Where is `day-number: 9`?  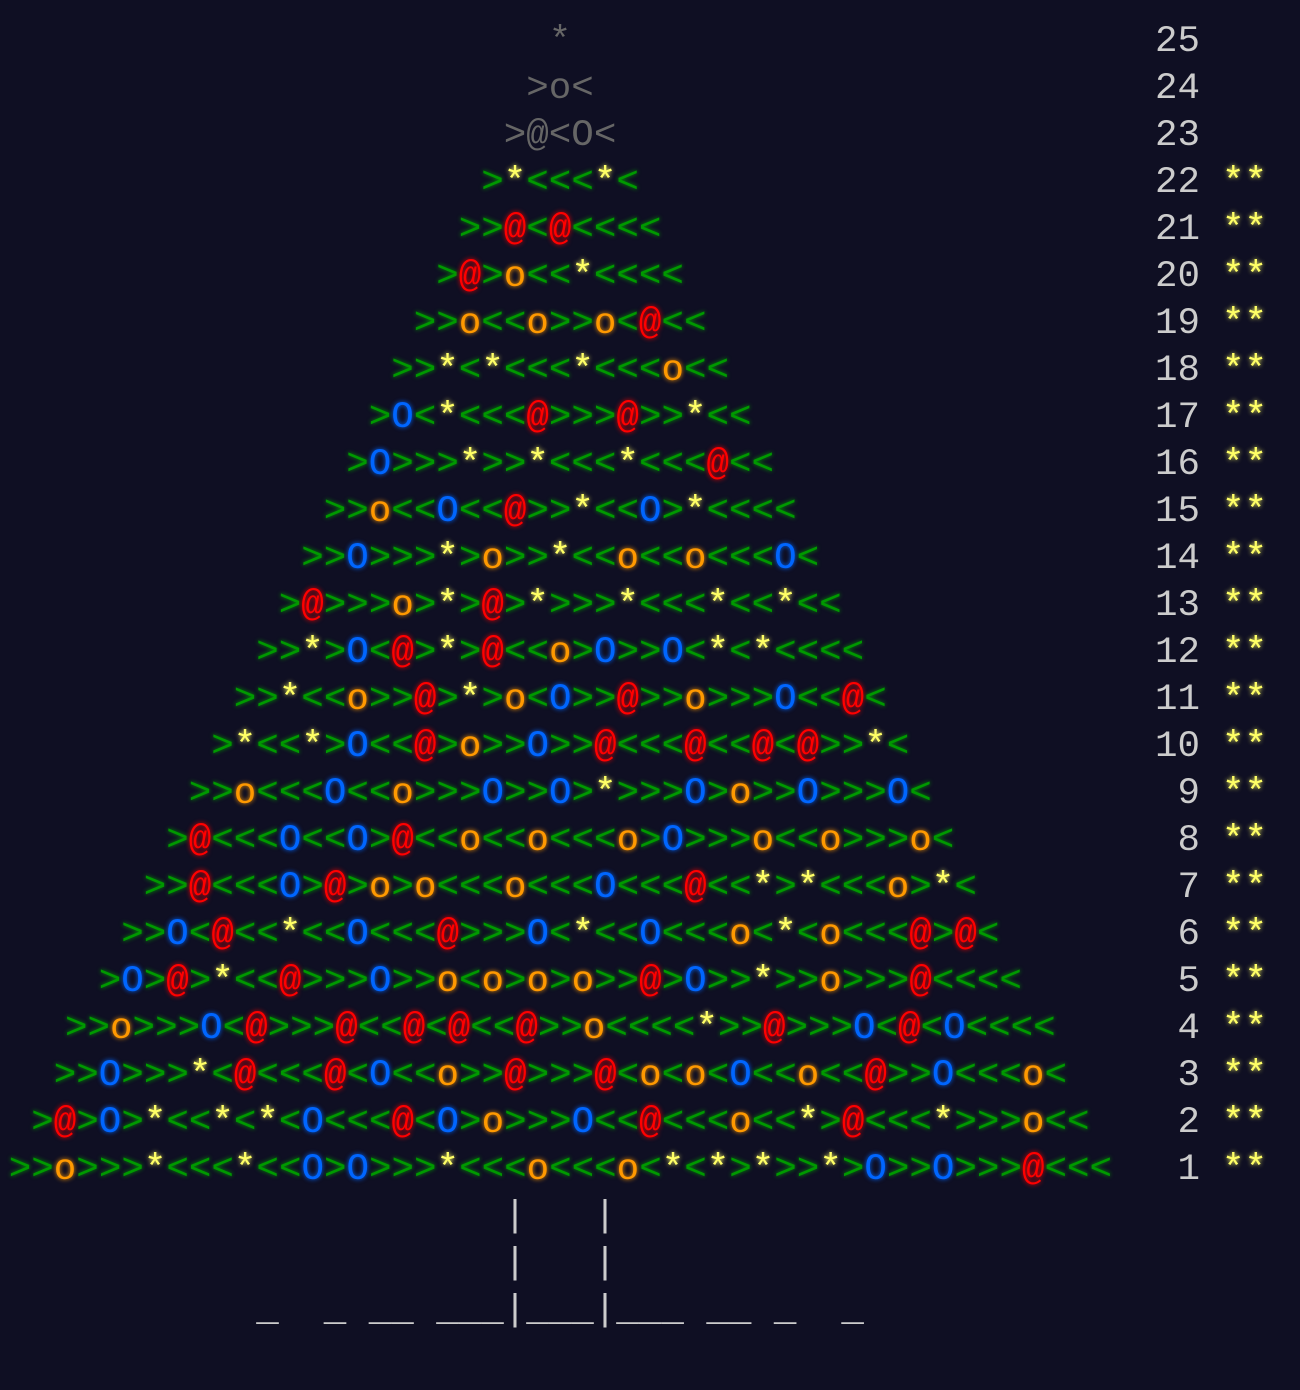 day-number: 9 is located at coordinates (1188, 793).